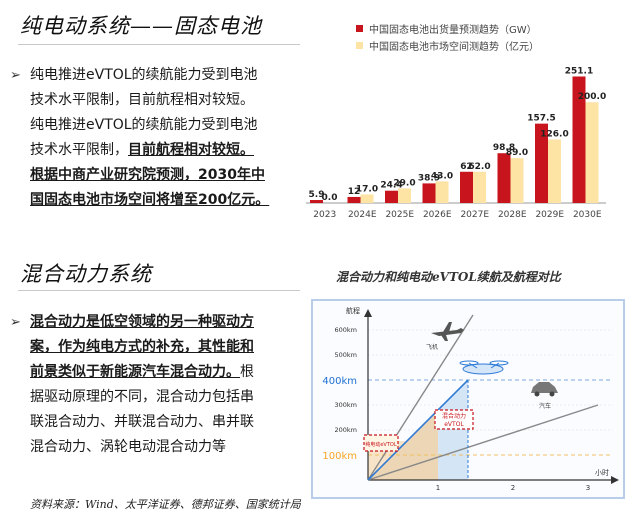 The image size is (640, 520). I want to click on plane-icon, so click(447, 331).